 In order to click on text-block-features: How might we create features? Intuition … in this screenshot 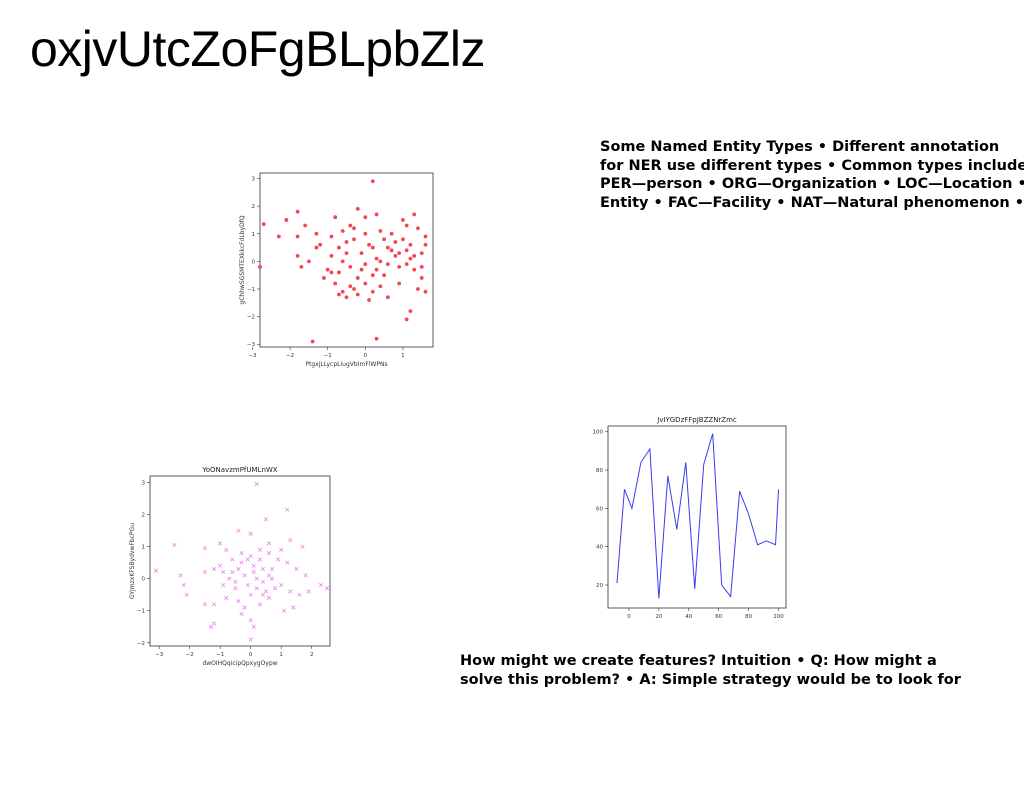, I will do `click(710, 670)`.